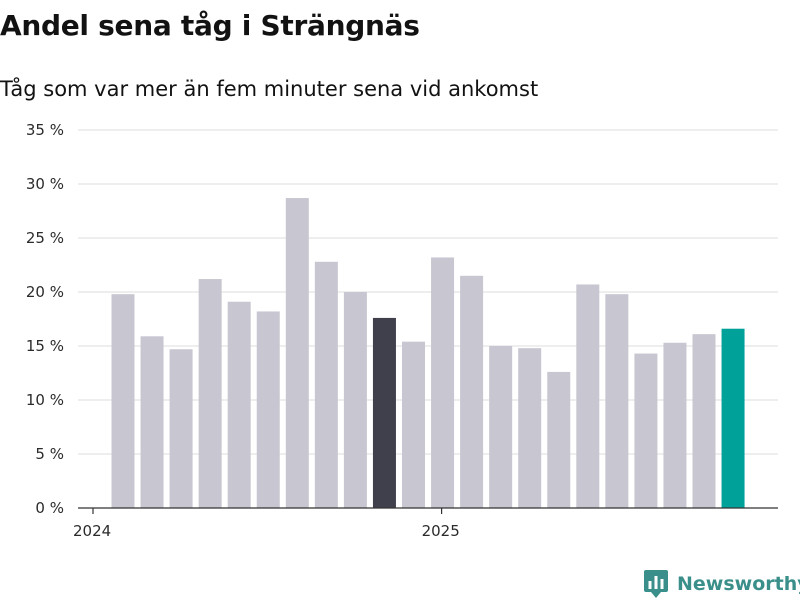 Image resolution: width=800 pixels, height=600 pixels. Describe the element at coordinates (210, 25) in the screenshot. I see `chart-title: Andel sena tåg i Strängnäs` at that location.